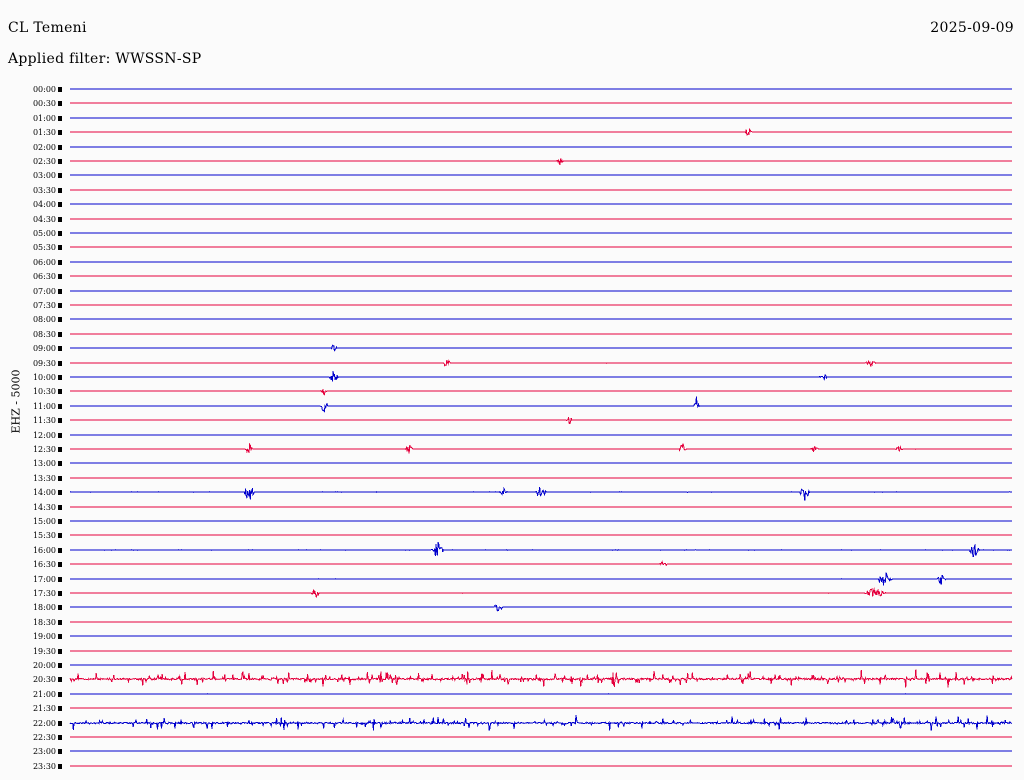 Image resolution: width=1024 pixels, height=780 pixels. I want to click on page-title: CL Temeni, so click(47, 28).